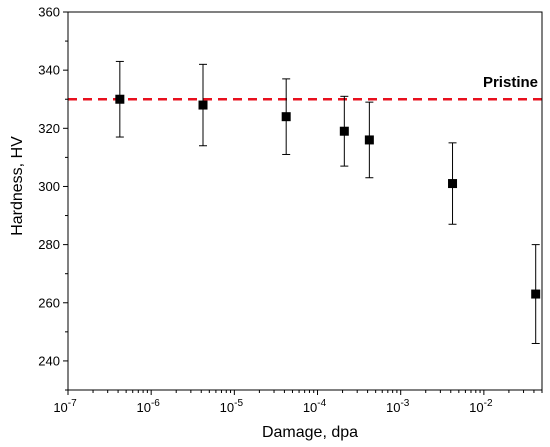  Describe the element at coordinates (49, 302) in the screenshot. I see `y-tick-label: 260` at that location.